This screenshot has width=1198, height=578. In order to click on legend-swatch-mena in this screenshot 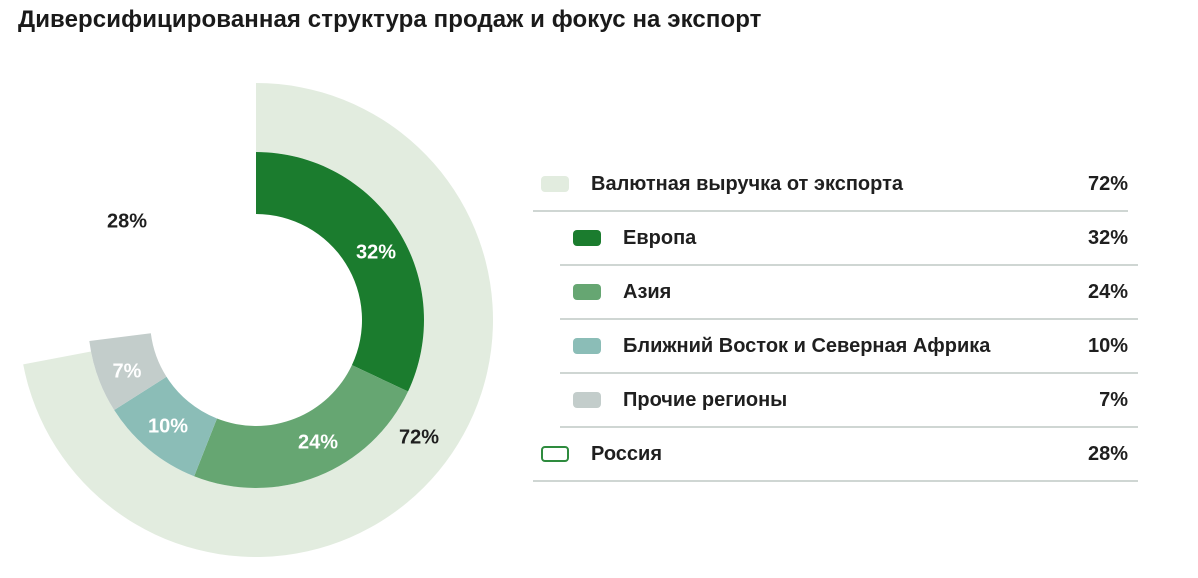, I will do `click(587, 346)`.